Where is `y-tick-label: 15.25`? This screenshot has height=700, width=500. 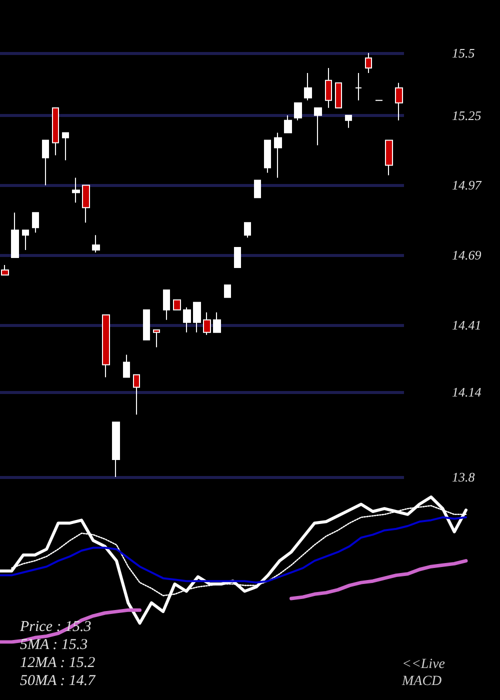
y-tick-label: 15.25 is located at coordinates (467, 115).